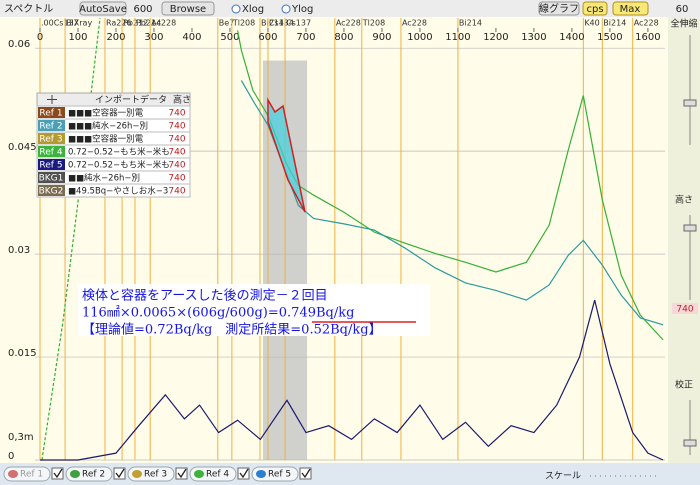 This screenshot has width=700, height=485. Describe the element at coordinates (690, 443) in the screenshot. I see `calib-slider-thumb` at that location.